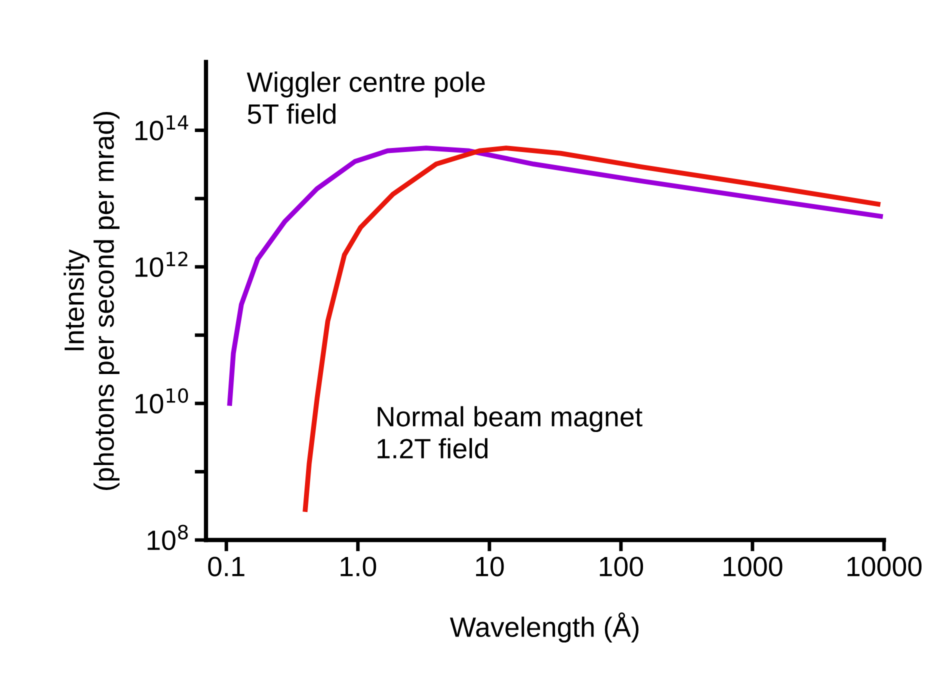 The width and height of the screenshot is (949, 684). I want to click on y-tick-label: 10$^{10}$, so click(161, 401).